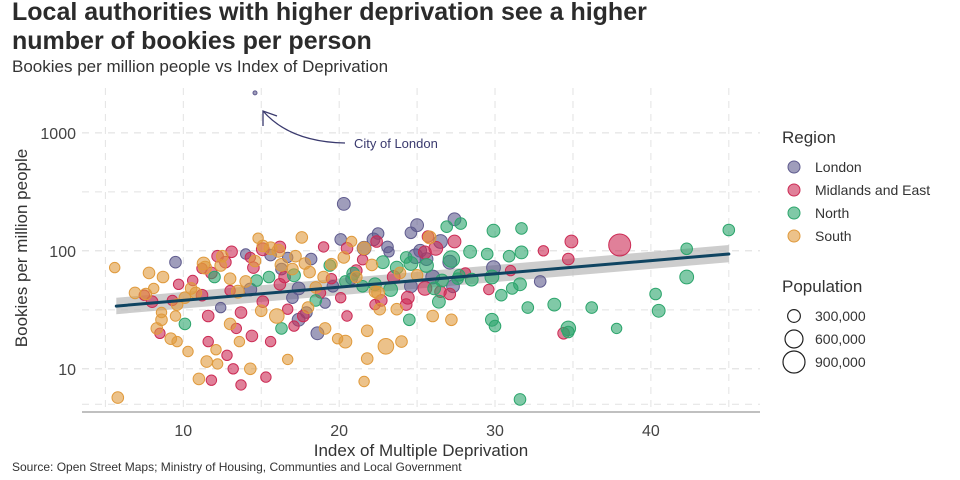 The height and width of the screenshot is (480, 960). I want to click on legend-region-title: Region, so click(809, 137).